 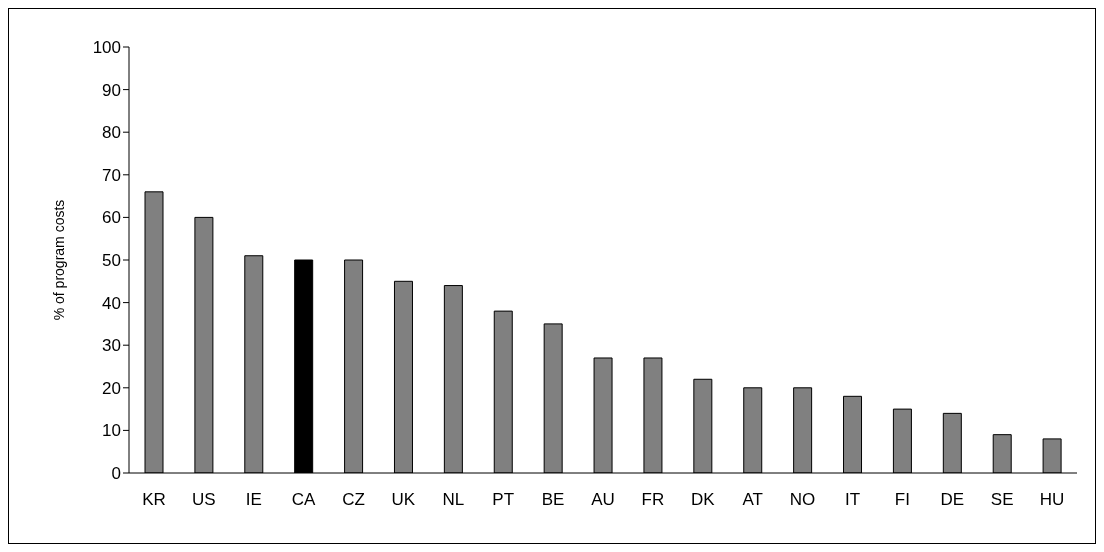 I want to click on y-tick-label: 40, so click(x=111, y=303).